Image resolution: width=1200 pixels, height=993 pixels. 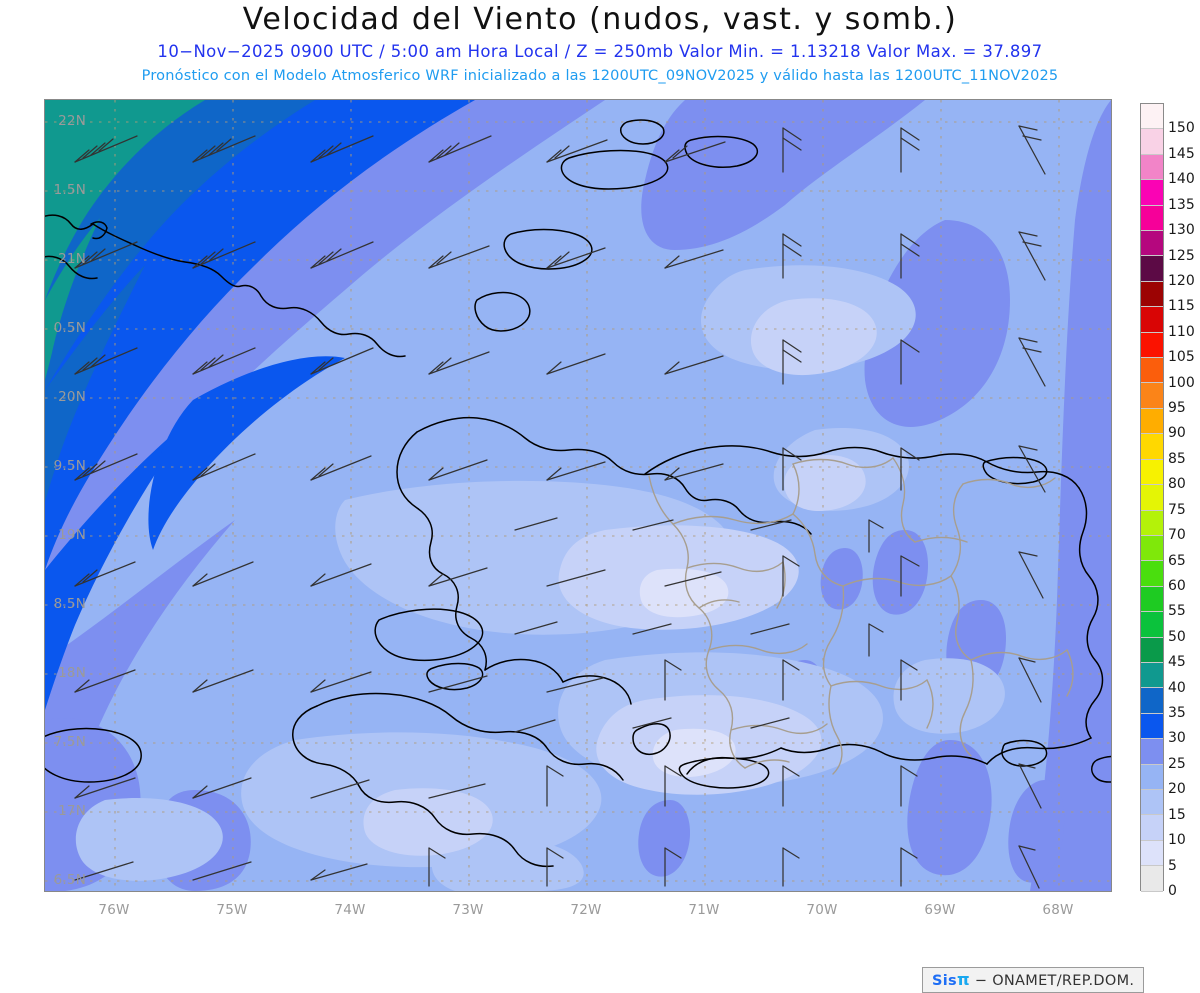 I want to click on x-tick-71w: 71W, so click(x=704, y=910).